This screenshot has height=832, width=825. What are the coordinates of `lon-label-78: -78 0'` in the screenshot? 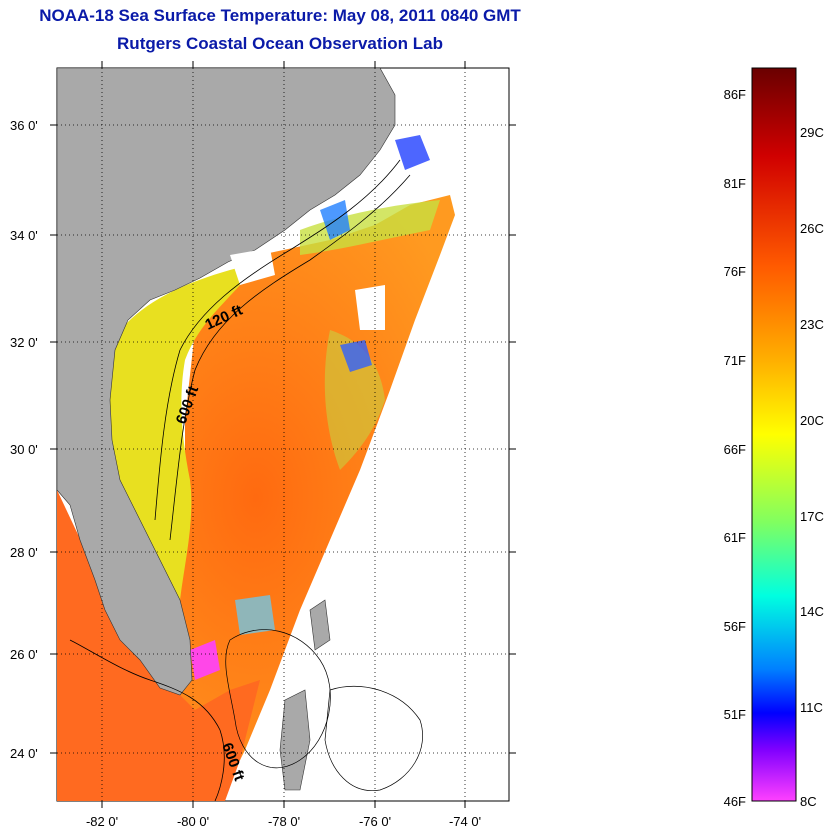 It's located at (284, 821).